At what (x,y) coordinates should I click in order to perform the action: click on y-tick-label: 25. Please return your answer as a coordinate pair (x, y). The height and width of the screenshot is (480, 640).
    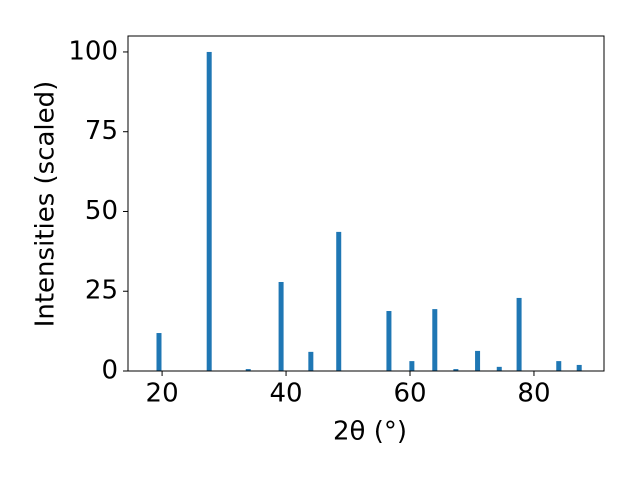
    Looking at the image, I should click on (101, 291).